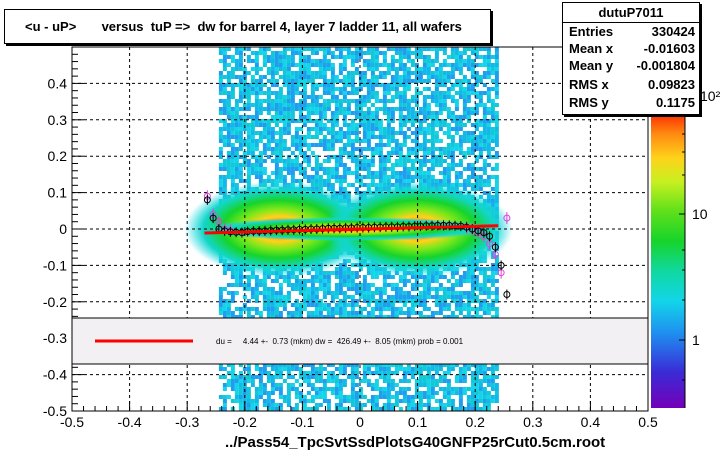 The image size is (721, 455). Describe the element at coordinates (55, 375) in the screenshot. I see `y-tick-label: -0.4` at that location.